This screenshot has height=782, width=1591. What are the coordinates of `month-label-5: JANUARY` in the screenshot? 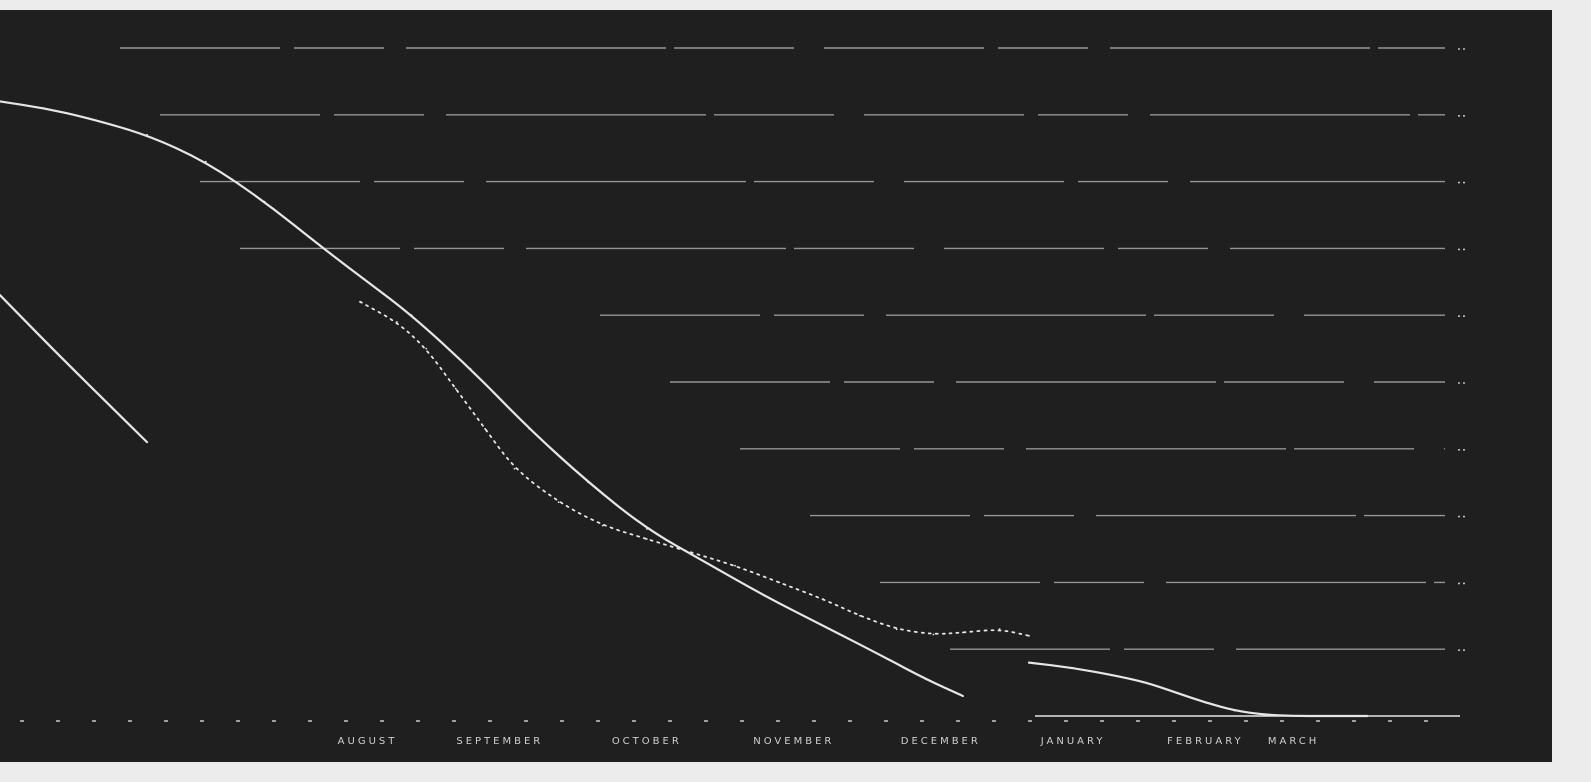 It's located at (1073, 741).